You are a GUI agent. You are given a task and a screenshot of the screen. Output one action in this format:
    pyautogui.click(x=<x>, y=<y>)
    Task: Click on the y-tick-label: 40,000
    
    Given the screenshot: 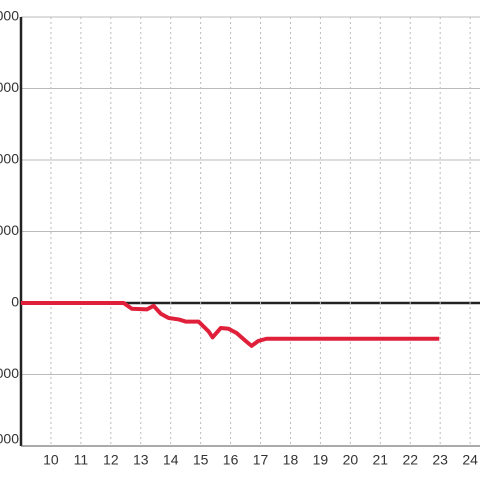 What is the action you would take?
    pyautogui.click(x=9, y=16)
    